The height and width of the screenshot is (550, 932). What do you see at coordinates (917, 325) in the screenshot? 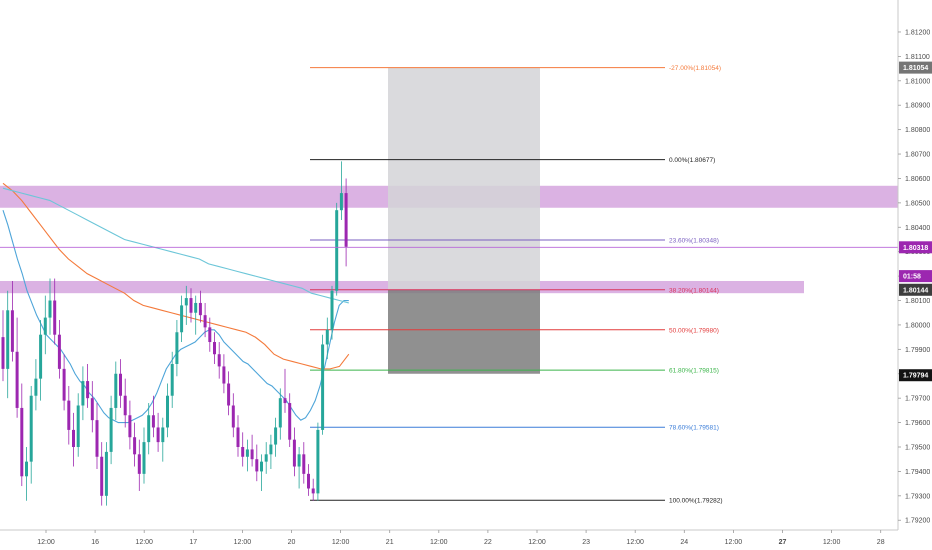
I see `price-tick-label: 1.80000` at bounding box center [917, 325].